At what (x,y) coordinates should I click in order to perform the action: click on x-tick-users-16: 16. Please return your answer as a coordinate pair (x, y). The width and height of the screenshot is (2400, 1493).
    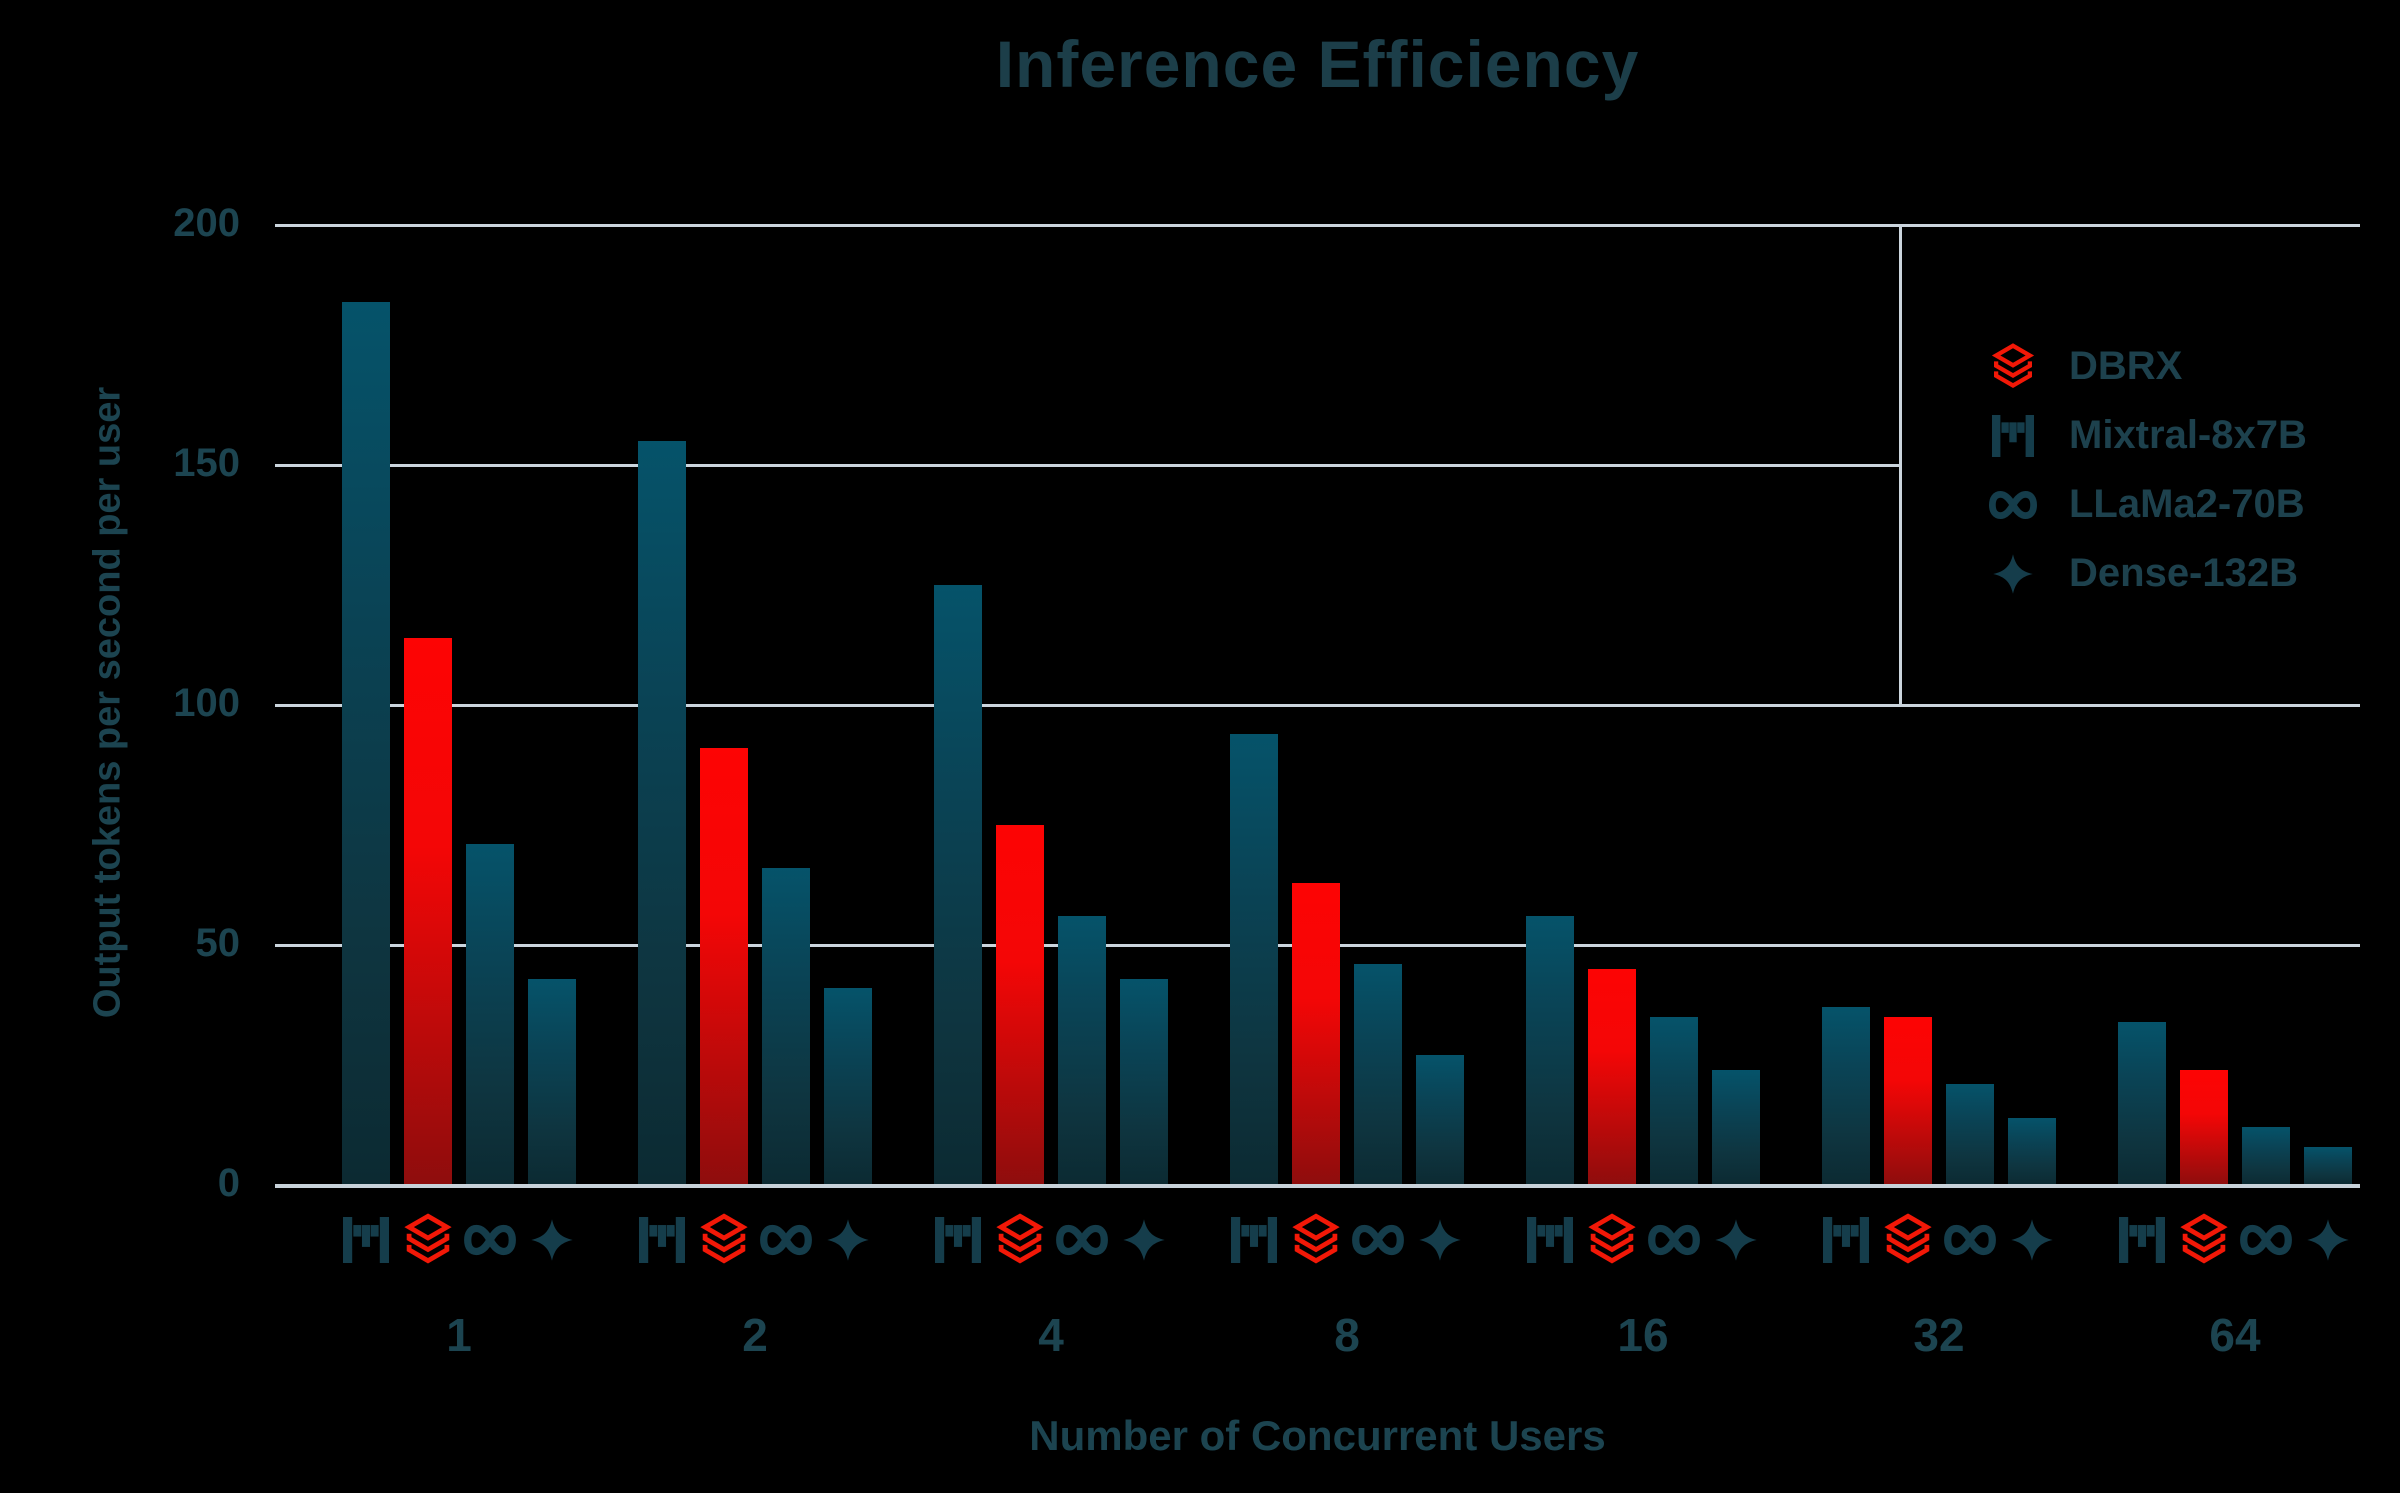
    Looking at the image, I should click on (1643, 1335).